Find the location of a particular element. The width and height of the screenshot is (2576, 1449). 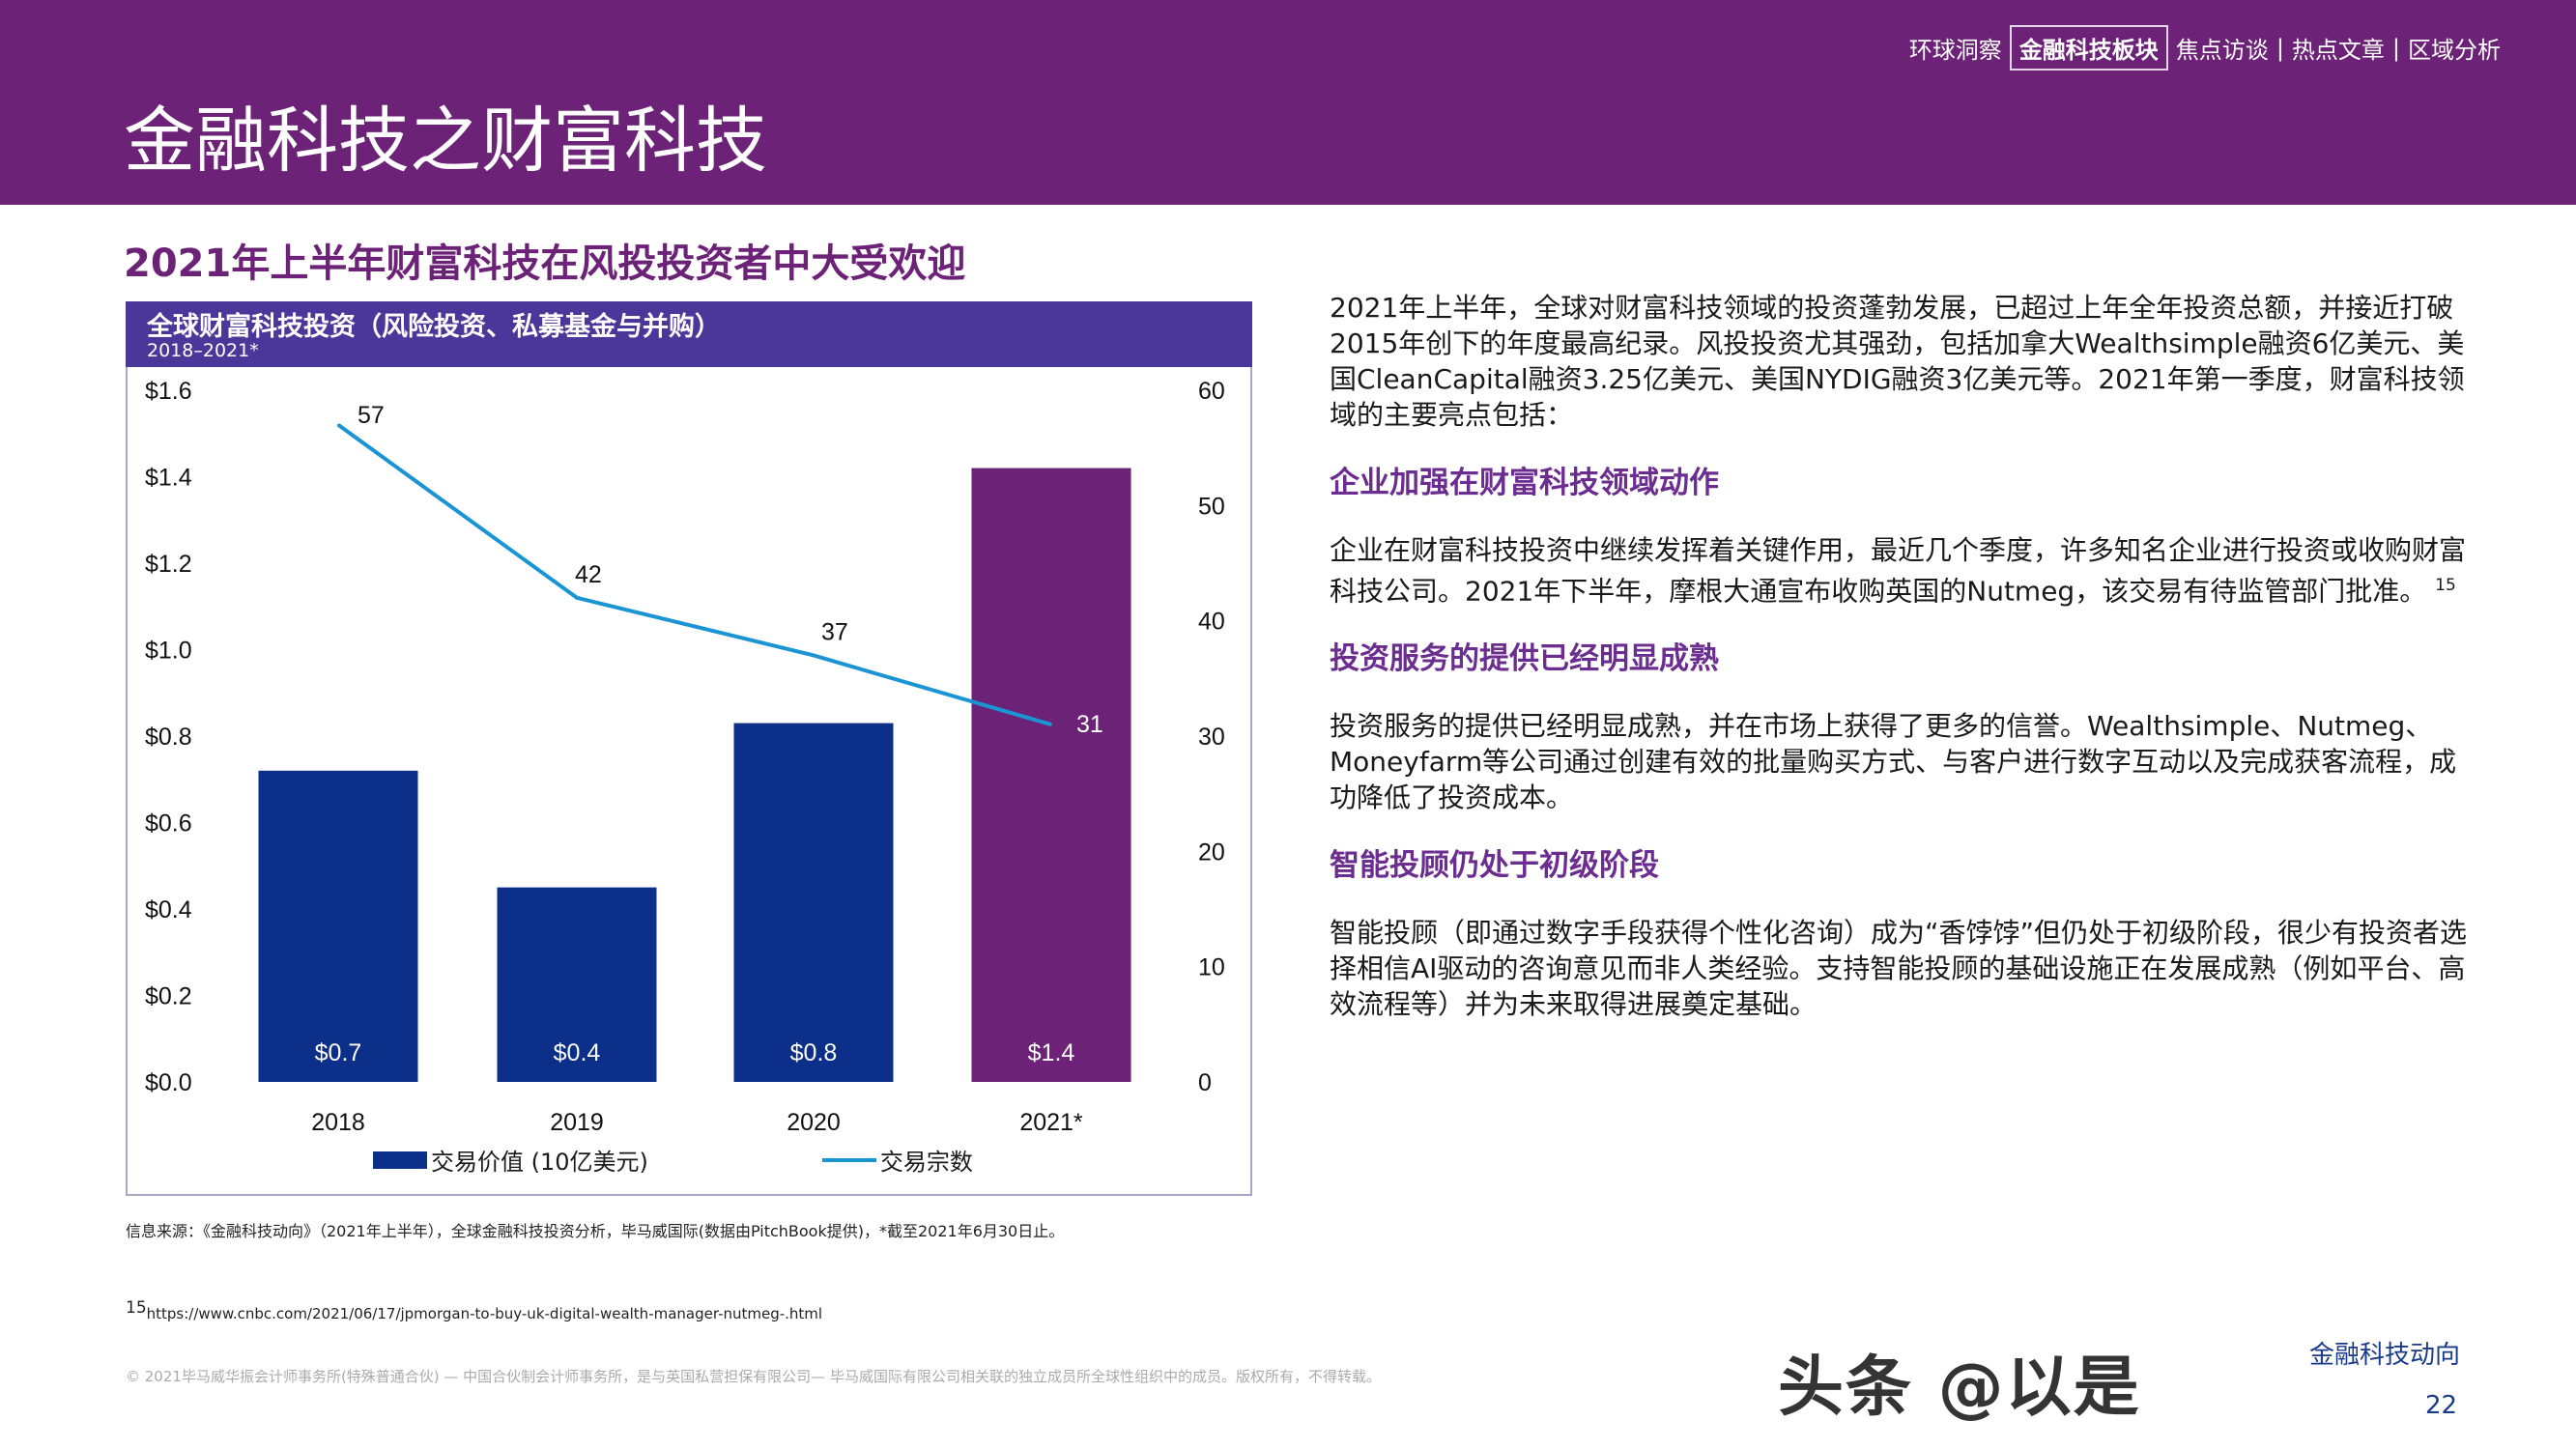

bar-2020 is located at coordinates (814, 902).